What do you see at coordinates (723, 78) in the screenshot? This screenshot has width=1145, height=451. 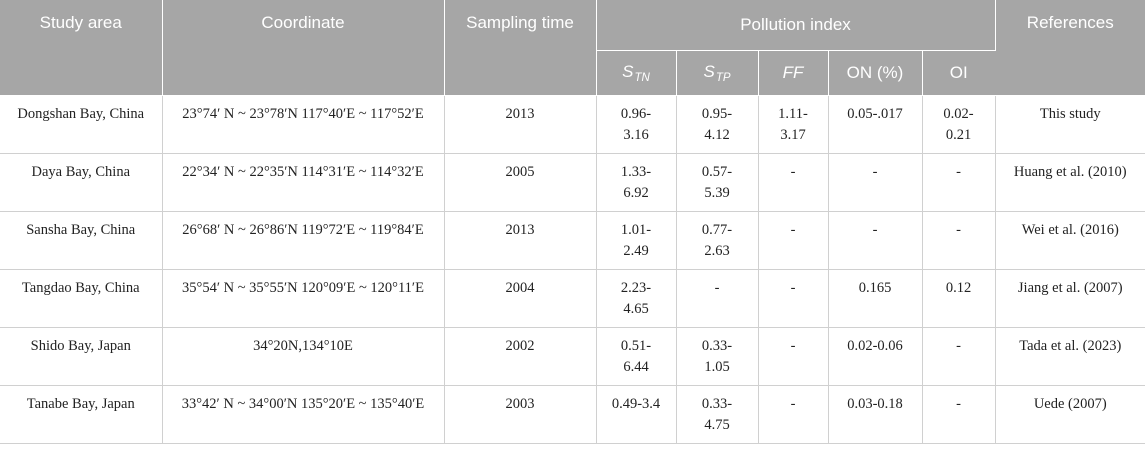 I see `header-stp-sub: TP` at bounding box center [723, 78].